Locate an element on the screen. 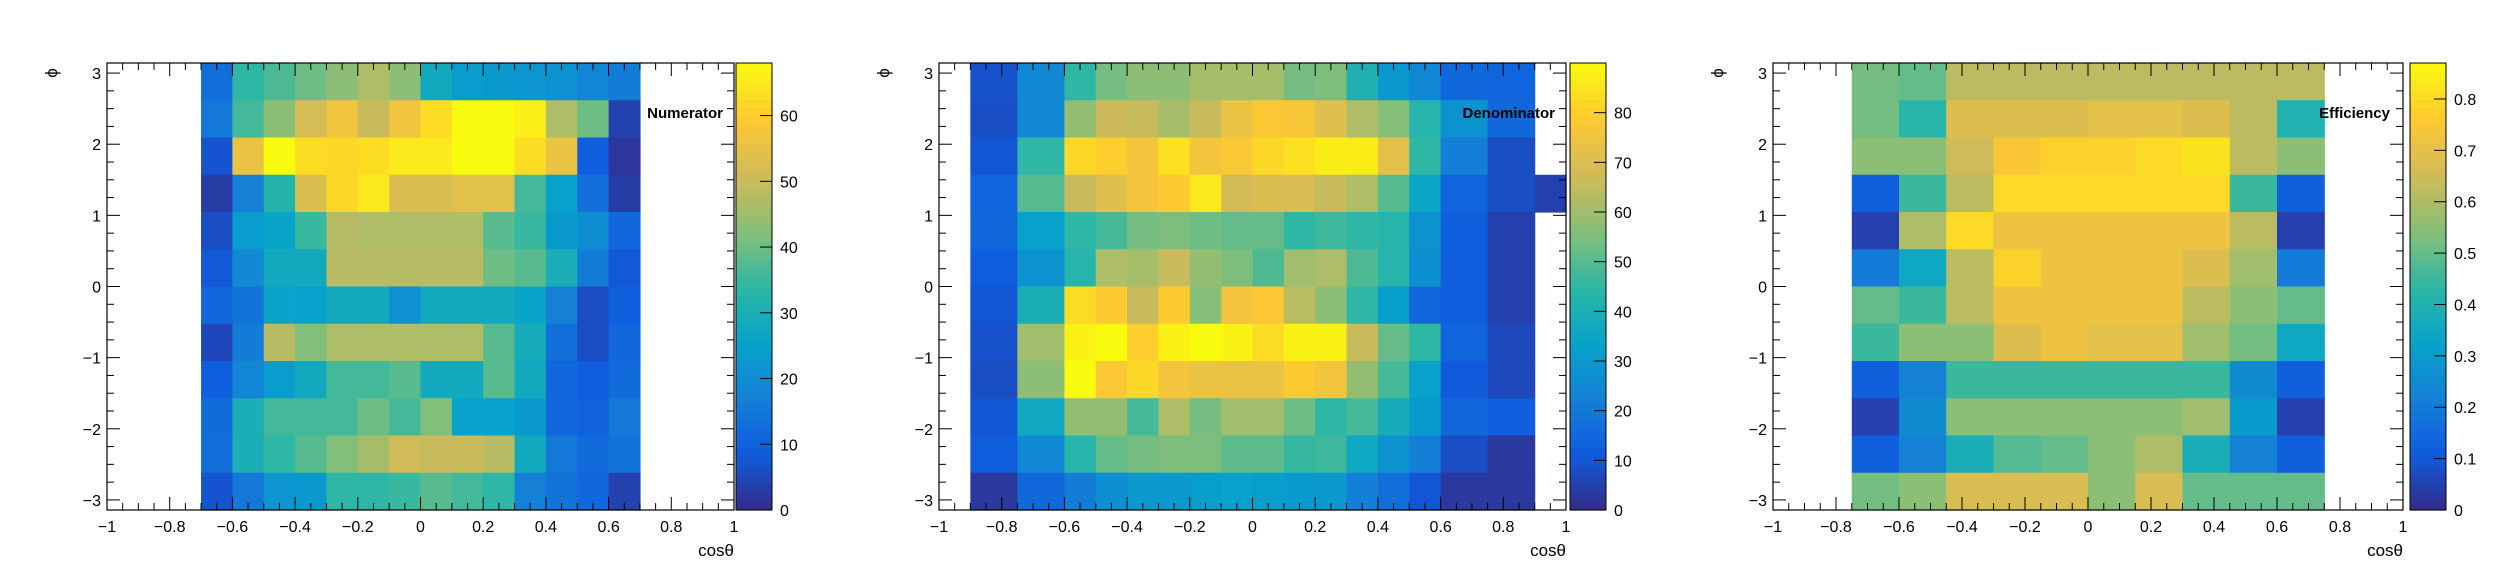 The height and width of the screenshot is (572, 2496). y-tick-label: 1 is located at coordinates (928, 216).